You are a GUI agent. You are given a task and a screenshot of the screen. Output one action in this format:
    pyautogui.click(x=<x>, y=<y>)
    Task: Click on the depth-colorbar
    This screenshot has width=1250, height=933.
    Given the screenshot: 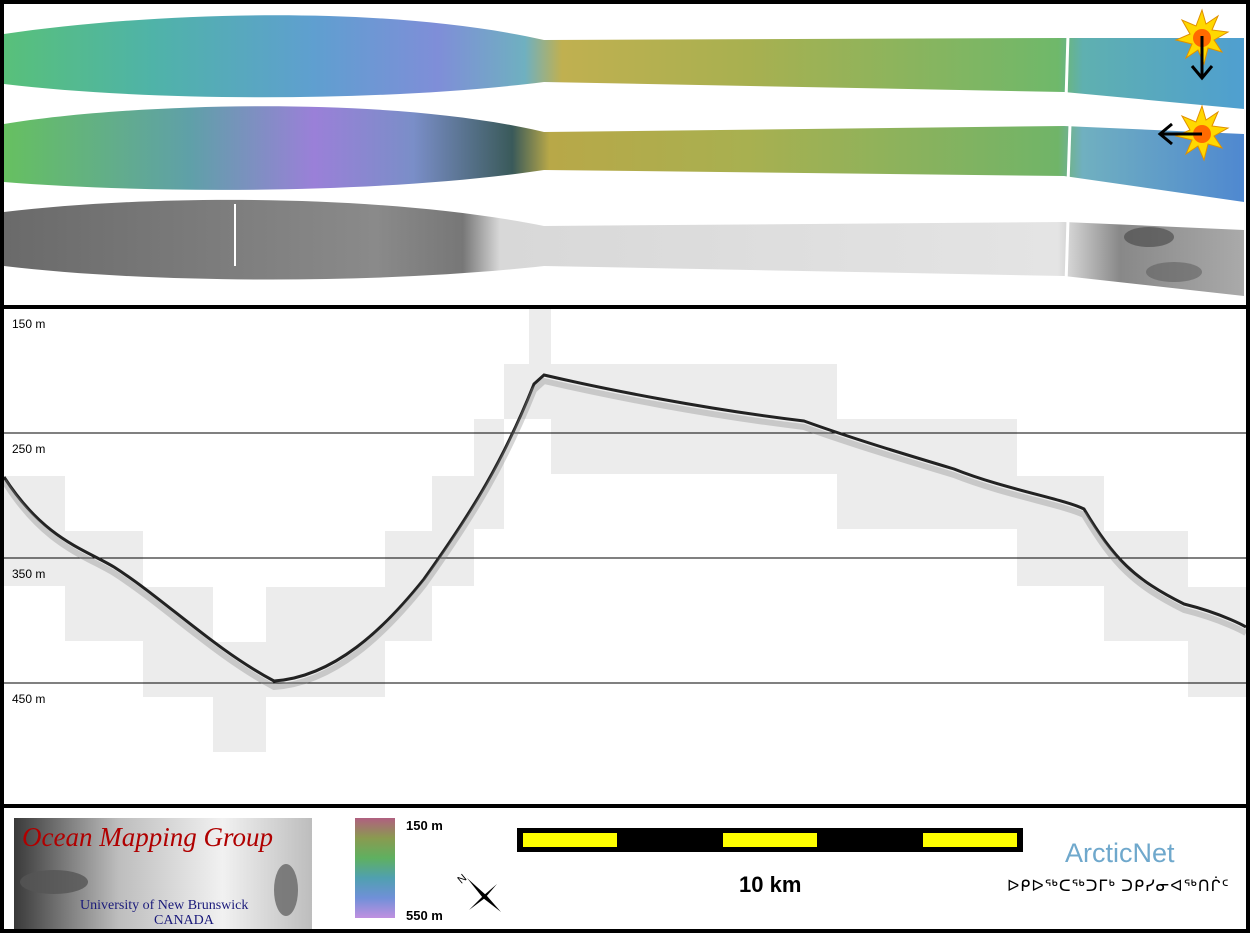 What is the action you would take?
    pyautogui.click(x=375, y=868)
    